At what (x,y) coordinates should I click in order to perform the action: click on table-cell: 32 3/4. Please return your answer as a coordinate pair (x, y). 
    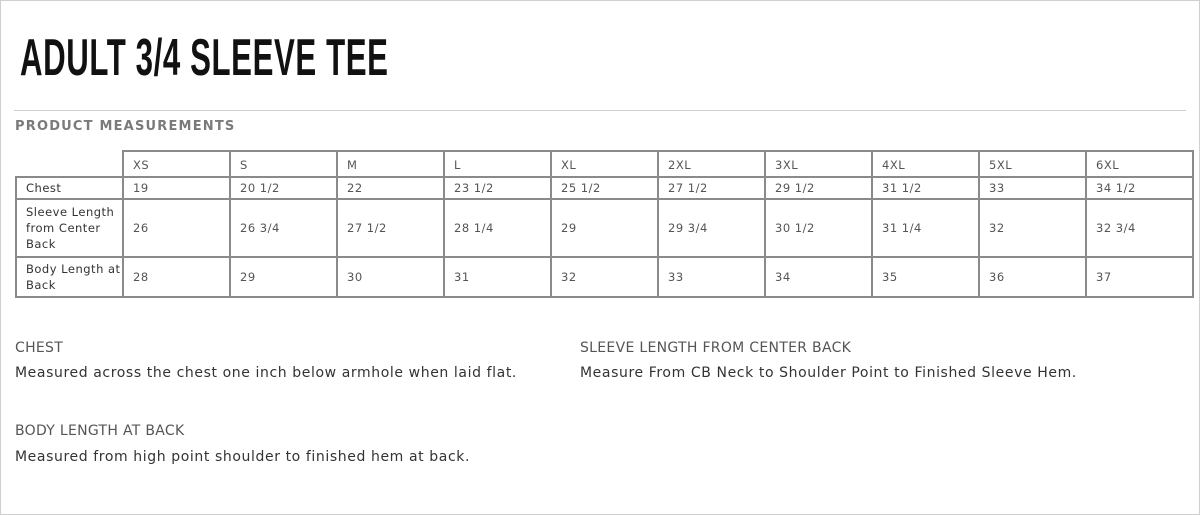
    Looking at the image, I should click on (1139, 228).